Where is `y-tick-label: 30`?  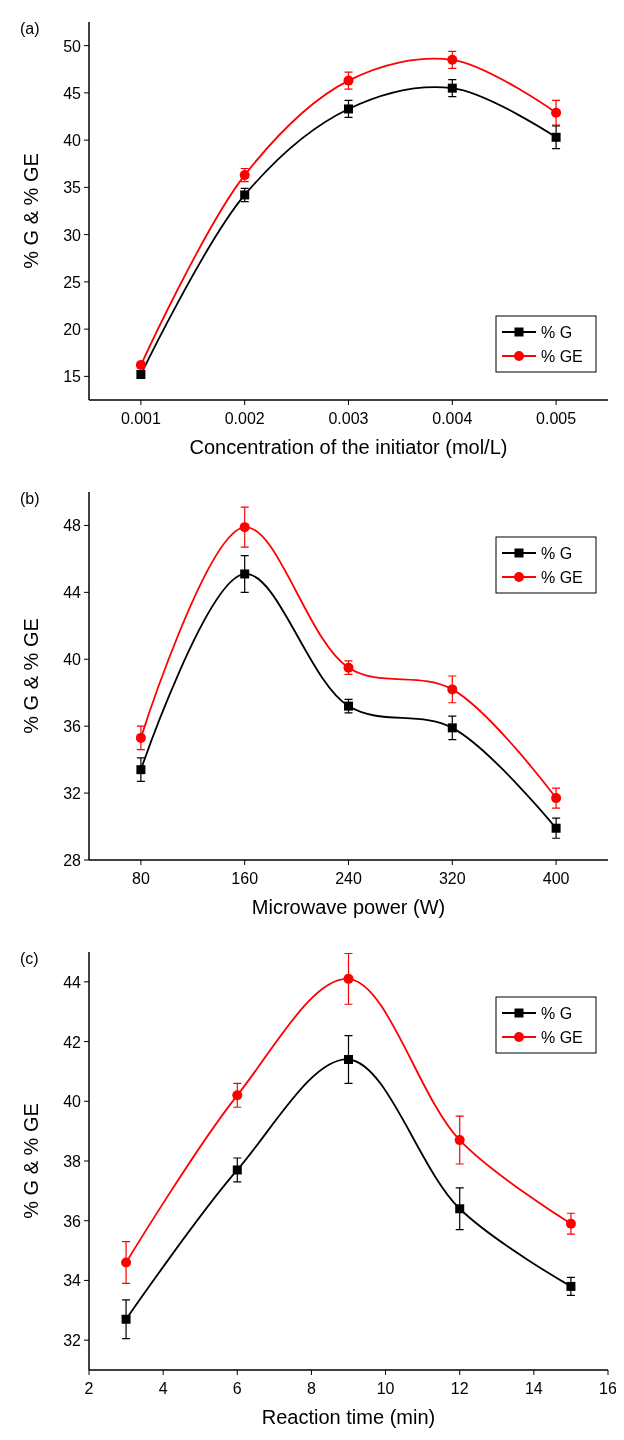
y-tick-label: 30 is located at coordinates (72, 235).